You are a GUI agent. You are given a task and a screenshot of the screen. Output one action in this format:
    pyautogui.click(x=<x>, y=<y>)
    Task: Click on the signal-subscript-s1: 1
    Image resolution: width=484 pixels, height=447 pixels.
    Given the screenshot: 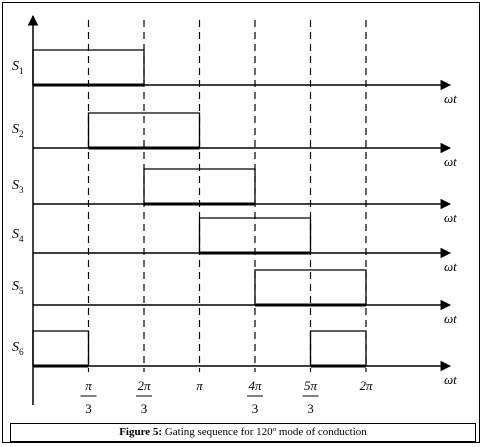 What is the action you would take?
    pyautogui.click(x=21, y=71)
    